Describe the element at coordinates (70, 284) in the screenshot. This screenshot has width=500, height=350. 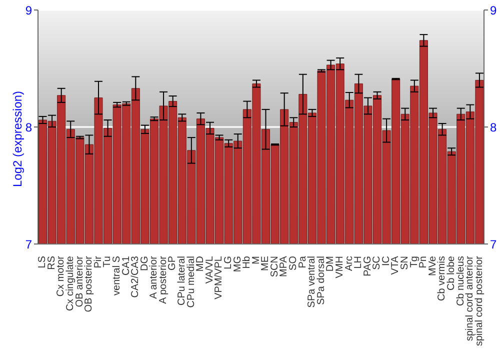
I see `x-tick-label: Cx cingulate` at that location.